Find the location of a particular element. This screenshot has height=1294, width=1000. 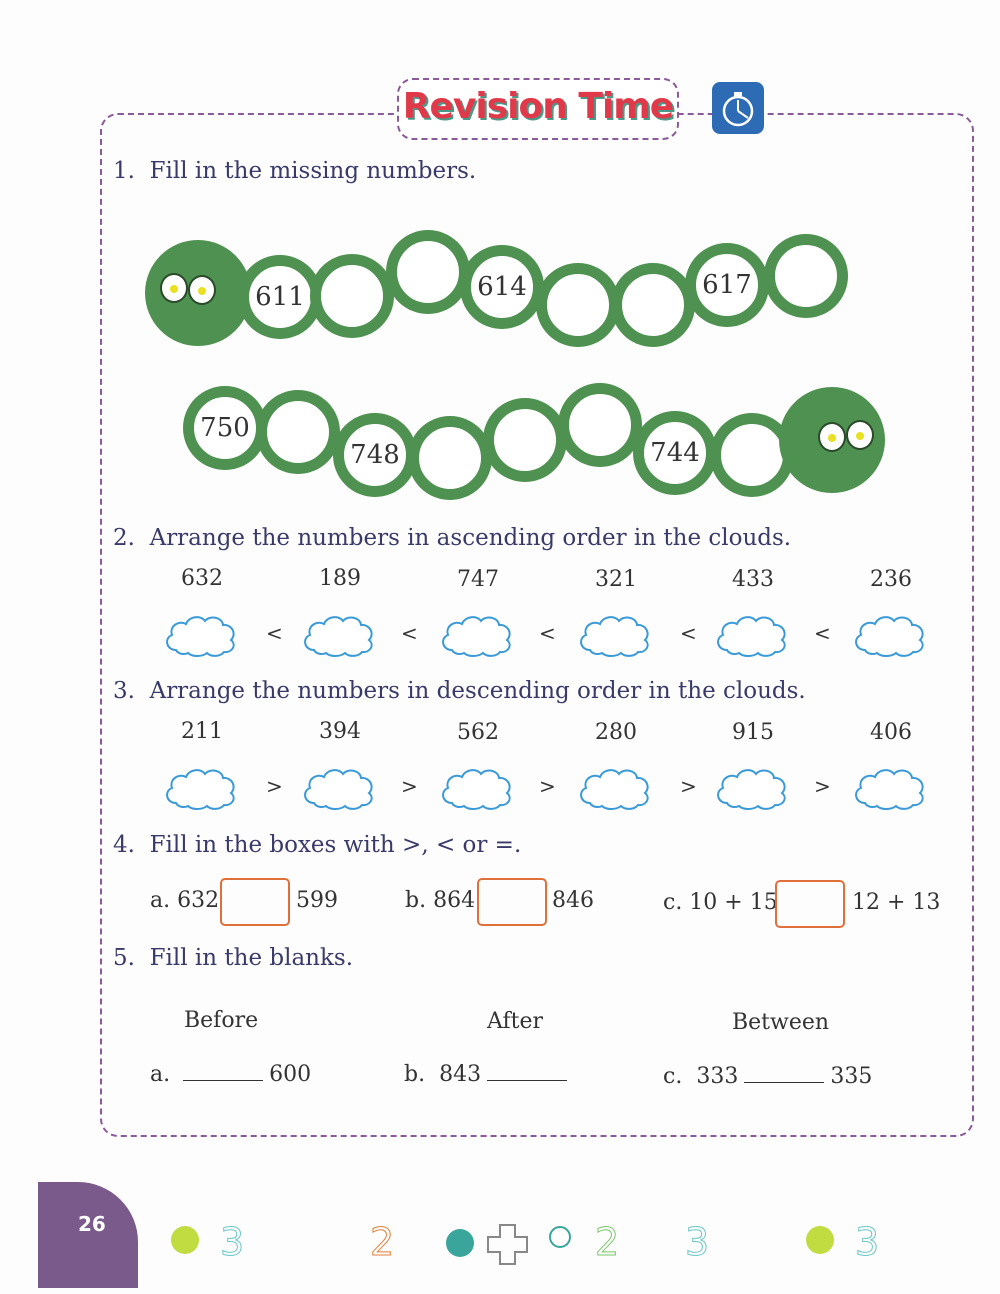

given-number: 189 is located at coordinates (340, 578).